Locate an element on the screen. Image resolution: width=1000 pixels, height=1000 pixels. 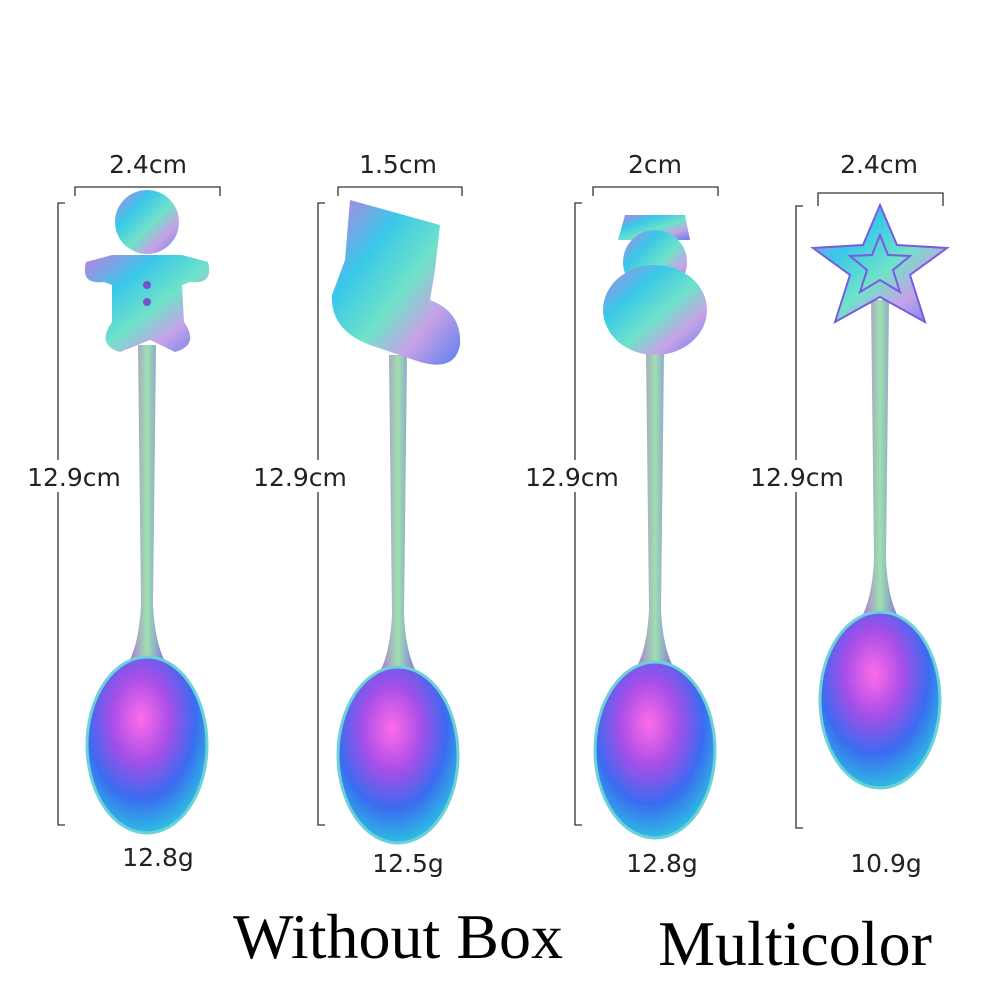
color-label: Multicolor is located at coordinates (795, 943).